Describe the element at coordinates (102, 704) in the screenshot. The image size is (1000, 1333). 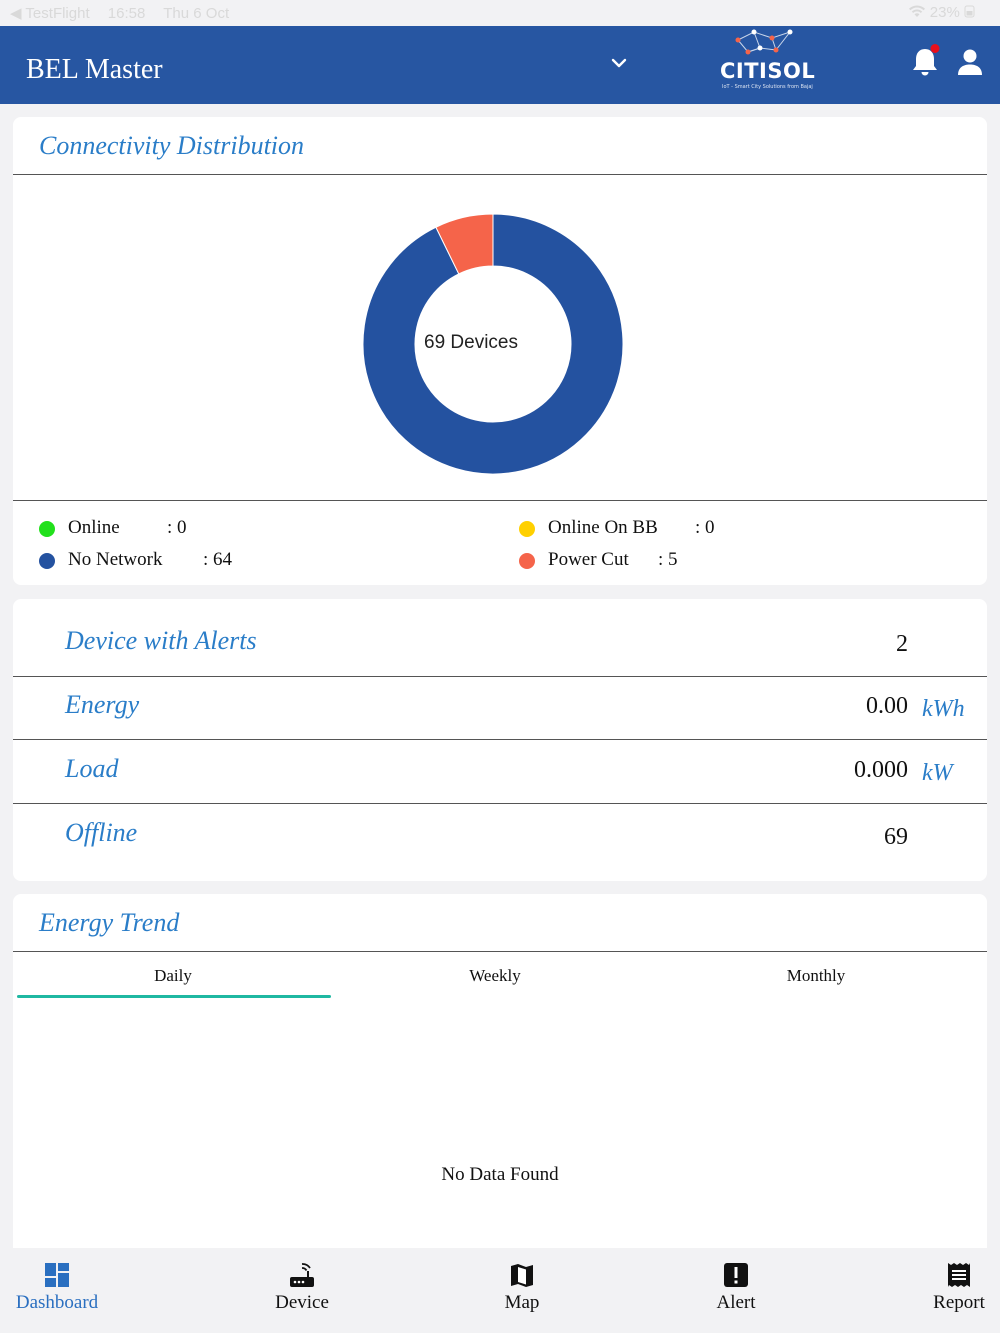
I see `metric-label: Energy` at that location.